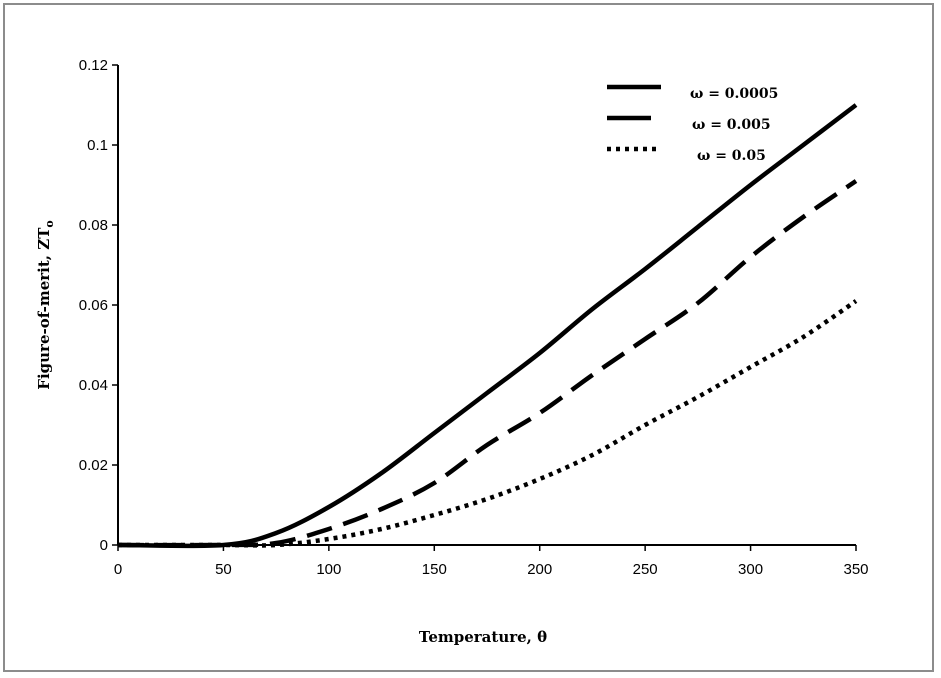 This screenshot has width=941, height=678. Describe the element at coordinates (49, 223) in the screenshot. I see `y-axis-title-subscript: o` at that location.